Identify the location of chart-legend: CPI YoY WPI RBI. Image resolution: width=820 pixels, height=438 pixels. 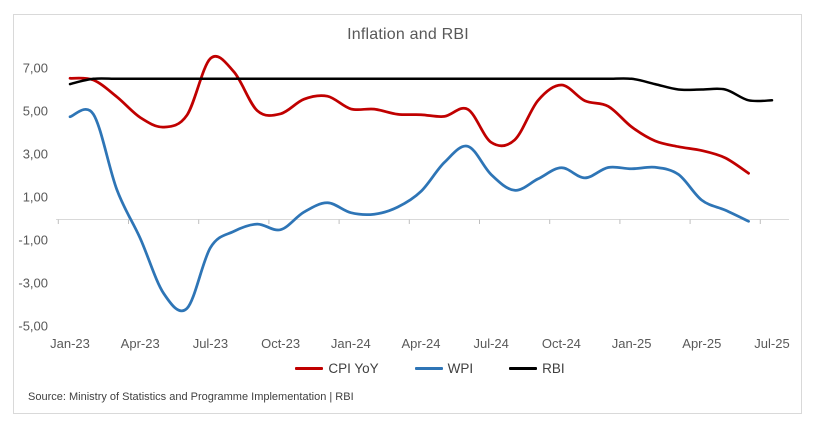
(427, 368).